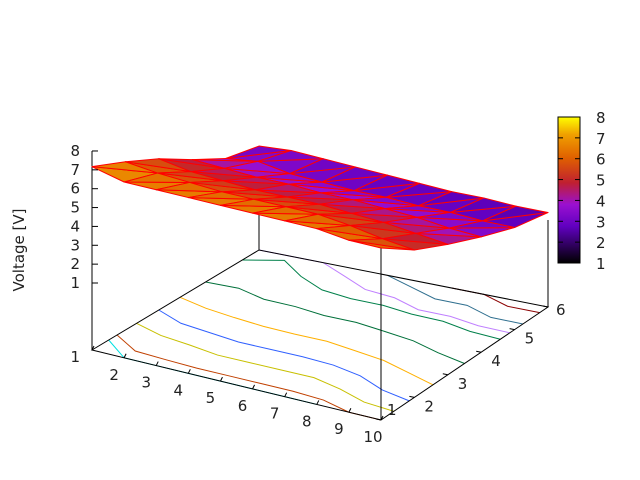  I want to click on z-tick-label: 3, so click(75, 245).